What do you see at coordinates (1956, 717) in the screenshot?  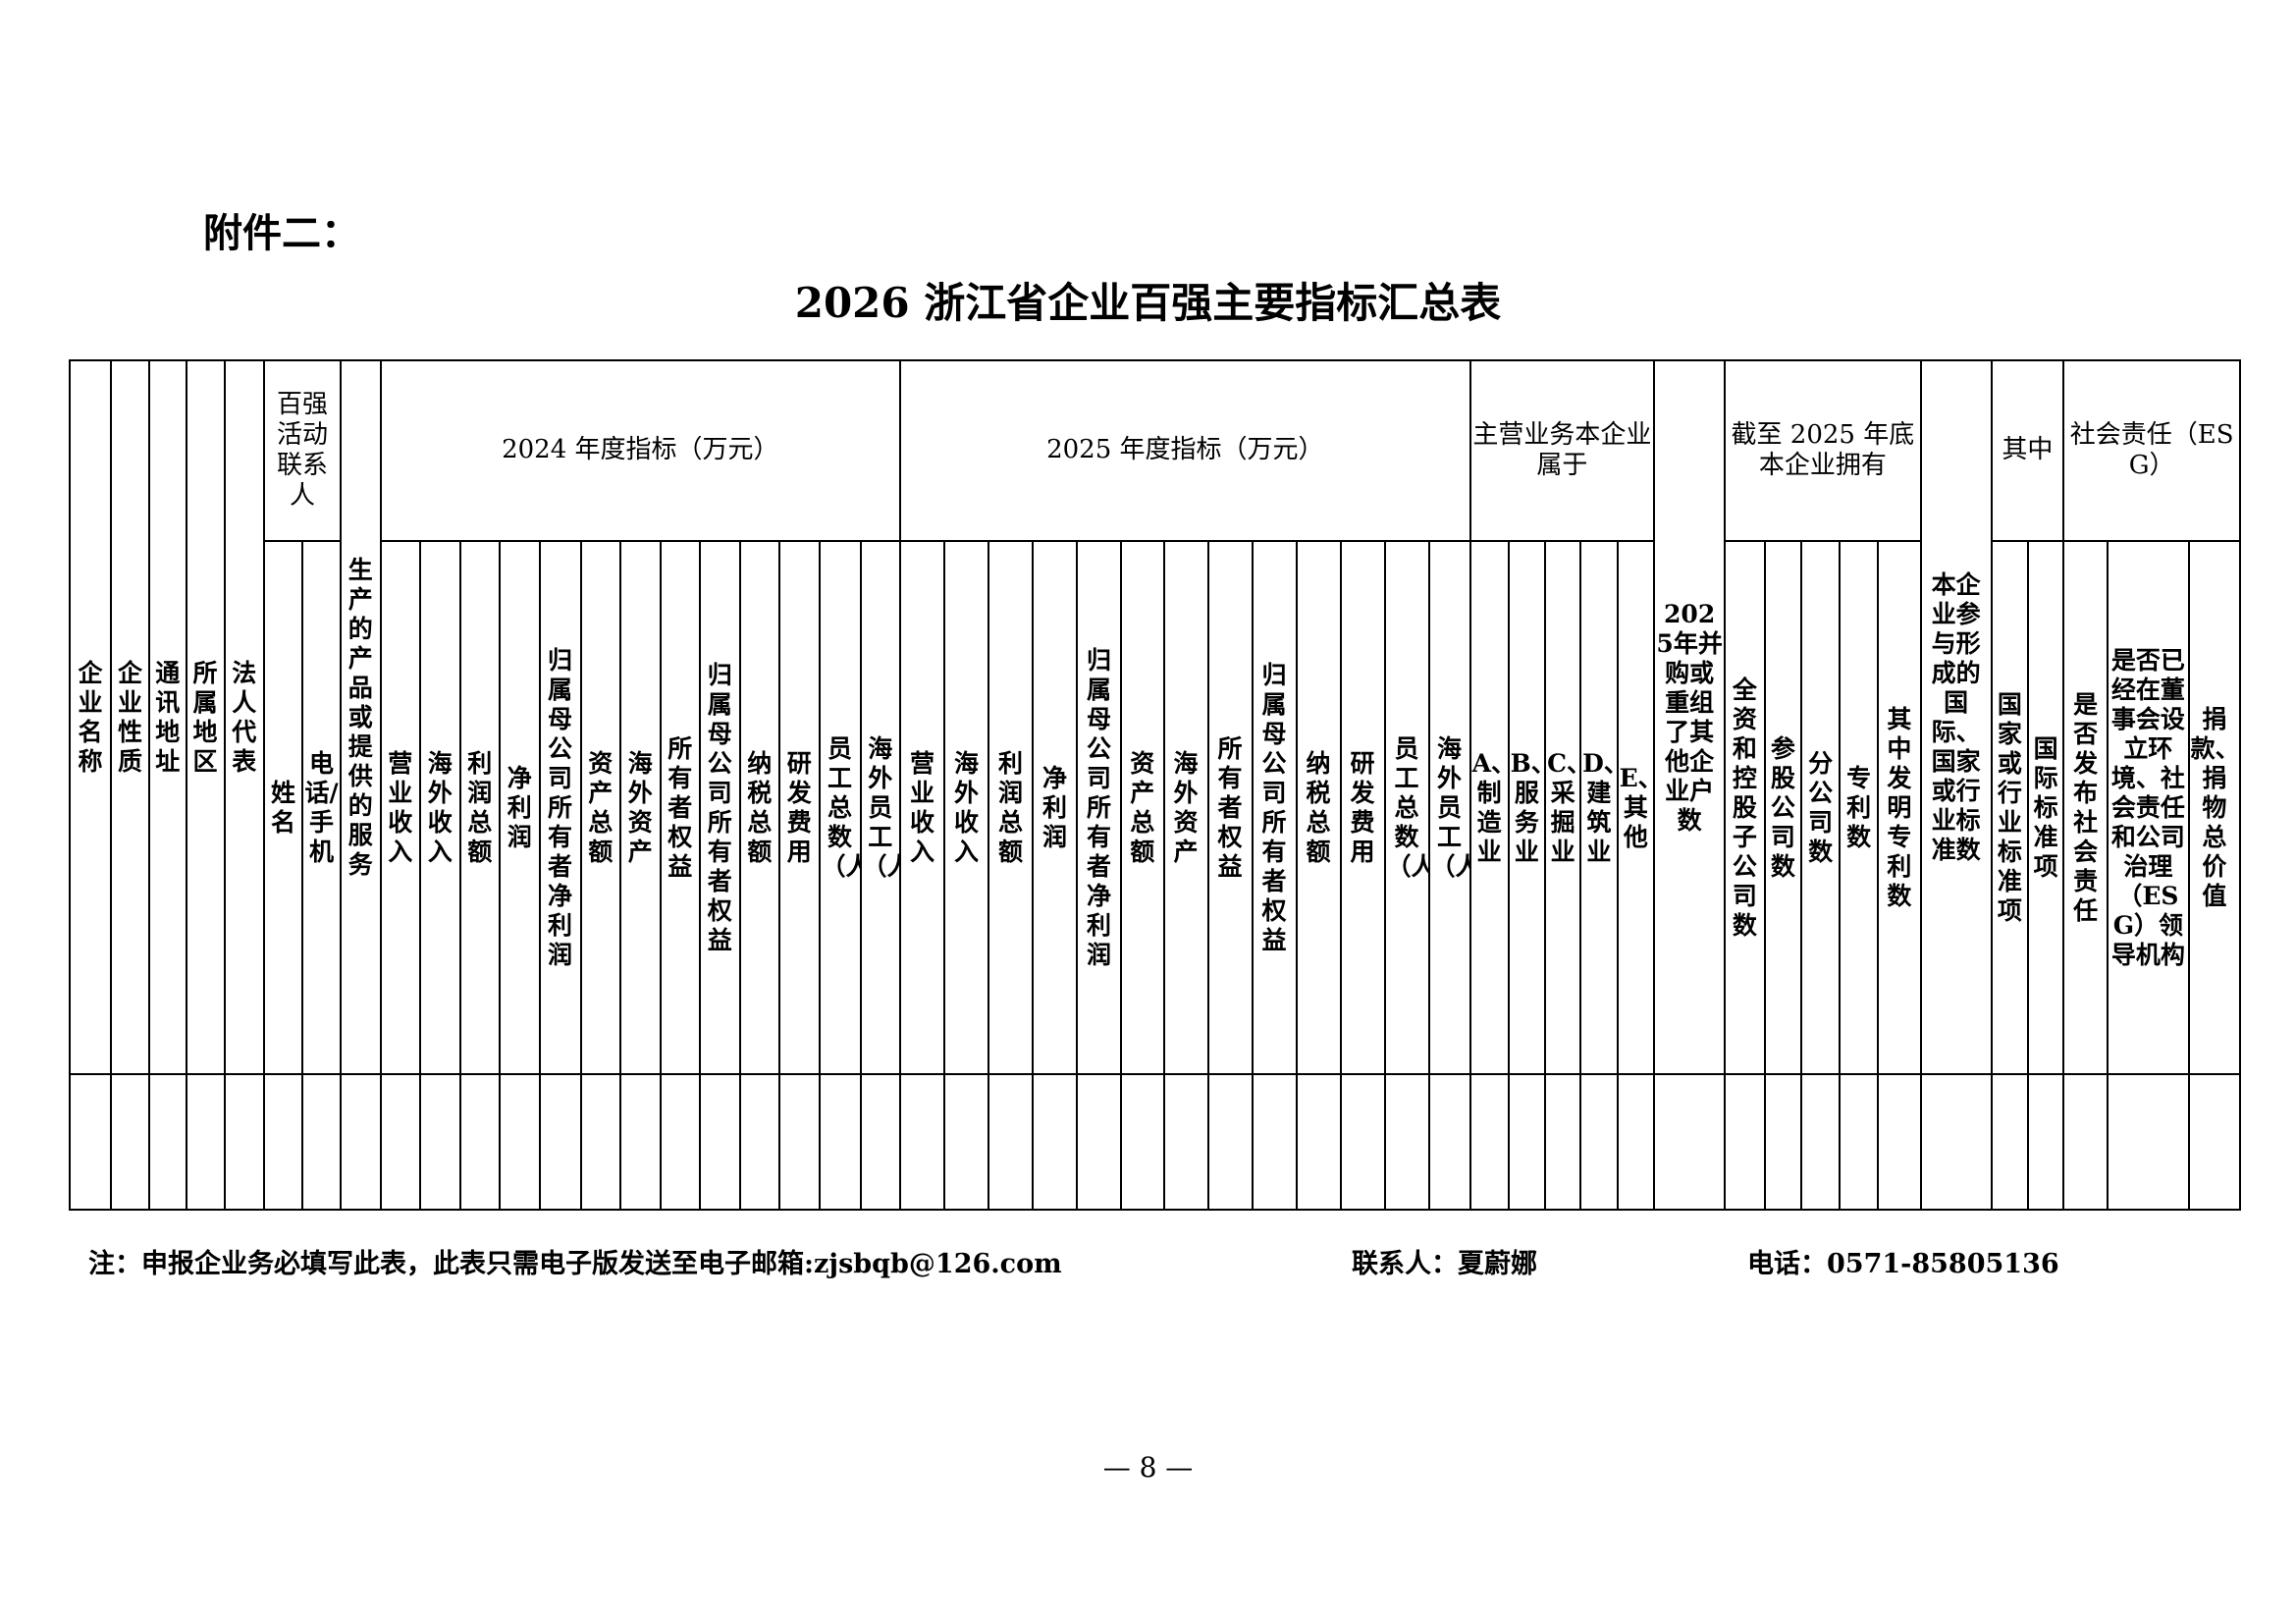 I see `column-header: 本企业参与形成的国际、国家或行业标准数` at bounding box center [1956, 717].